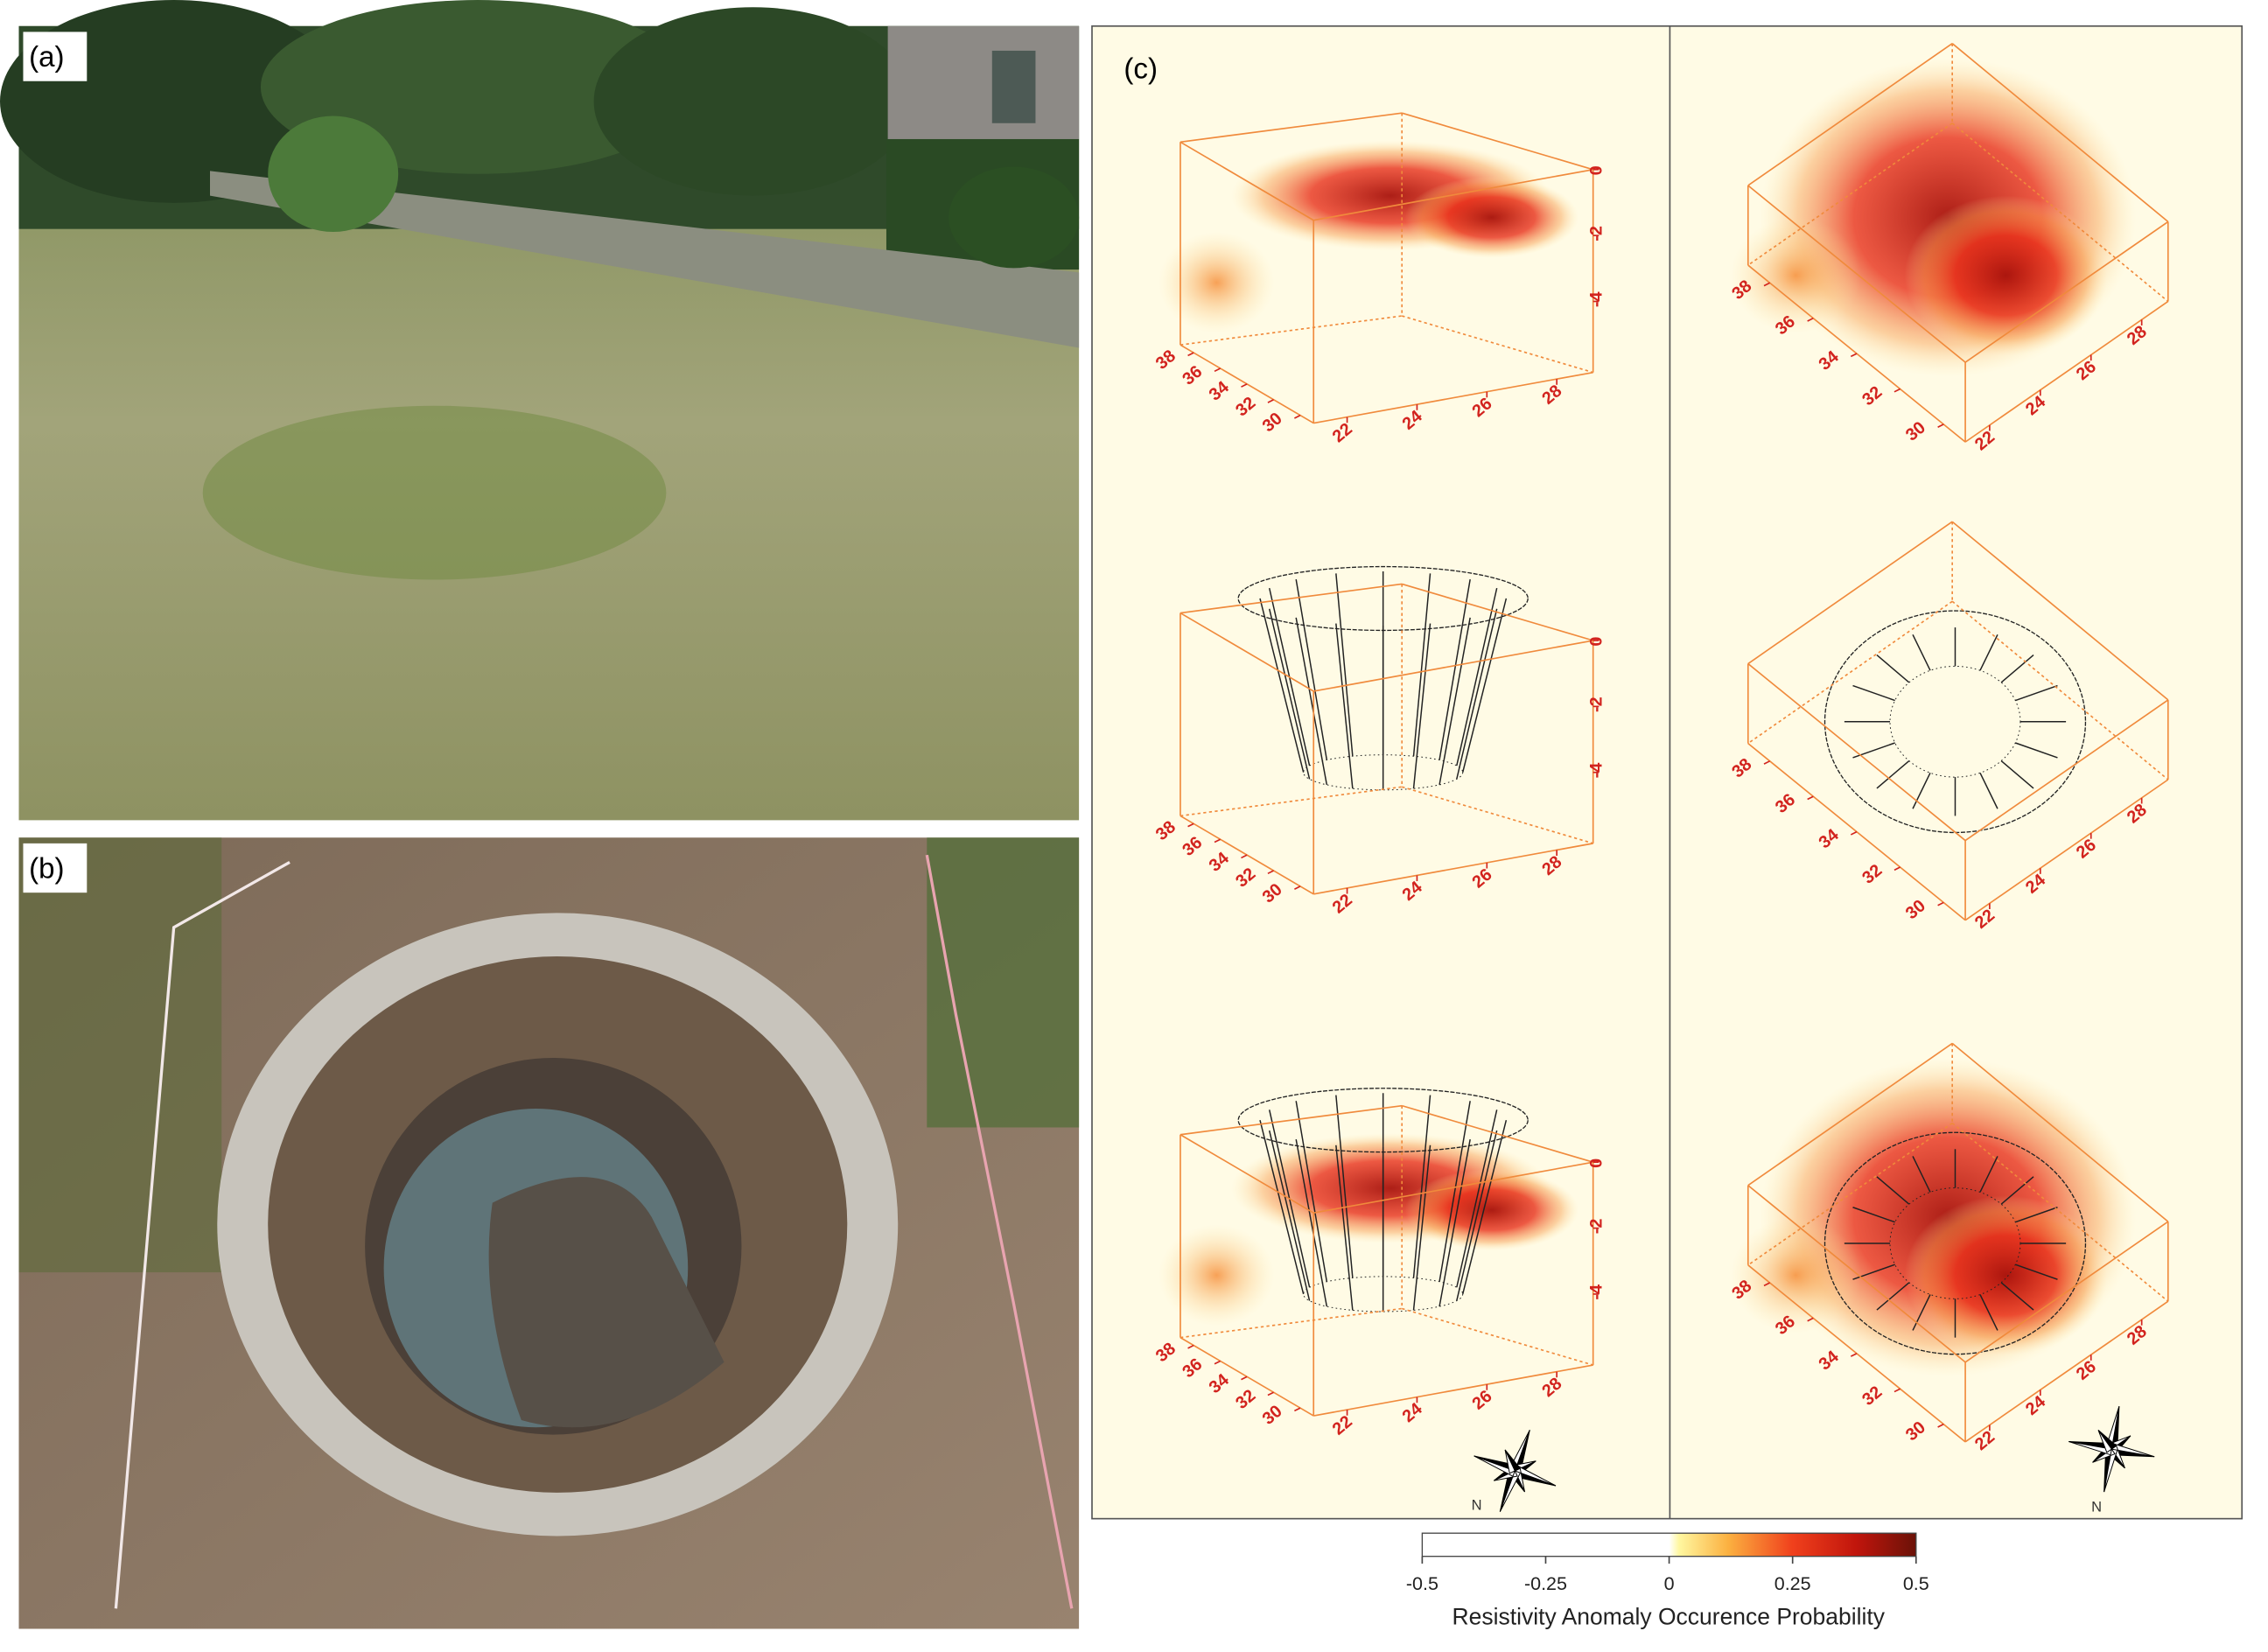  Describe the element at coordinates (1545, 1583) in the screenshot. I see `colorbar-tick-label: -0.25` at that location.